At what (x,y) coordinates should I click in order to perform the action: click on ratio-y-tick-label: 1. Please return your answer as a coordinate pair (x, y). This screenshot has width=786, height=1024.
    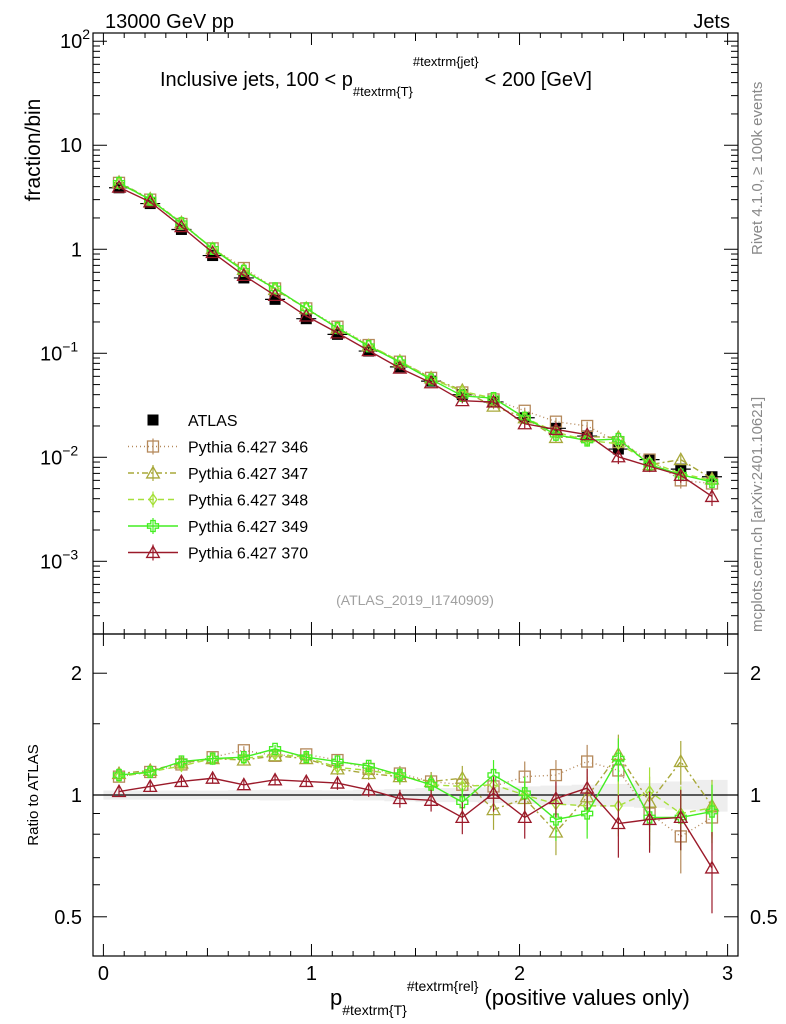
    Looking at the image, I should click on (76, 796).